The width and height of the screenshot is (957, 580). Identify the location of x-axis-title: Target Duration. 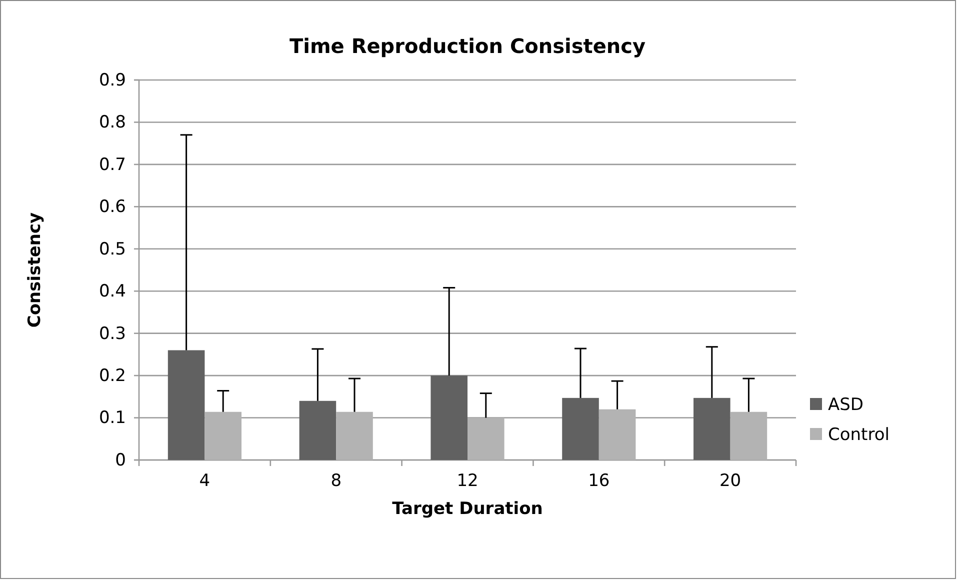
(467, 509).